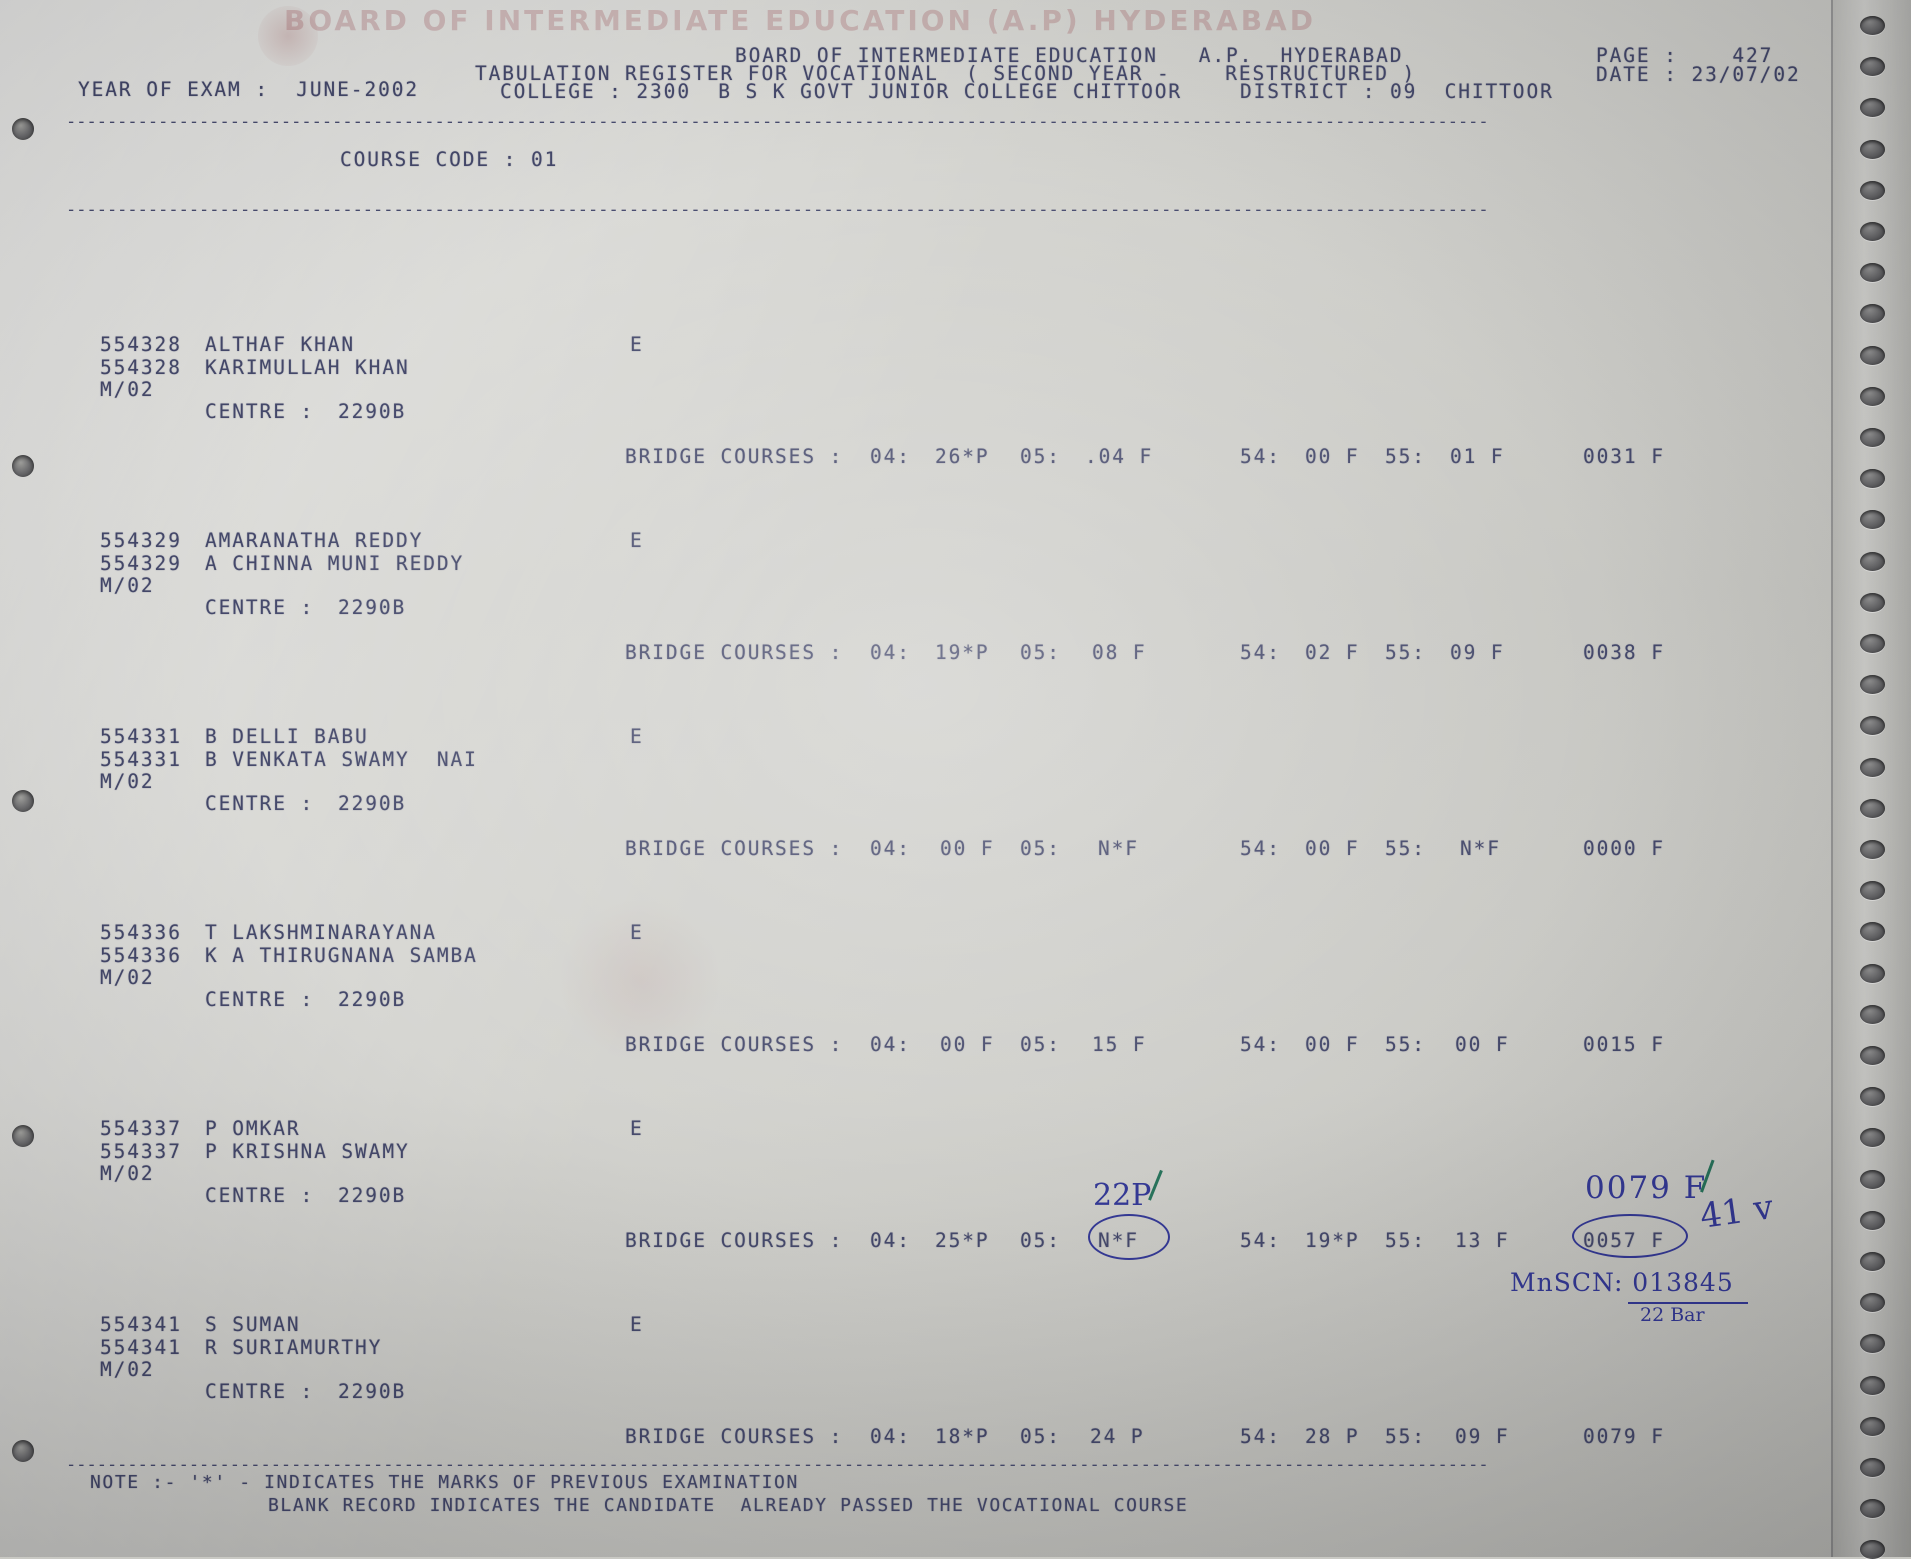 This screenshot has width=1911, height=1559. What do you see at coordinates (1482, 1044) in the screenshot?
I see `subject-marks-4: 00 F` at bounding box center [1482, 1044].